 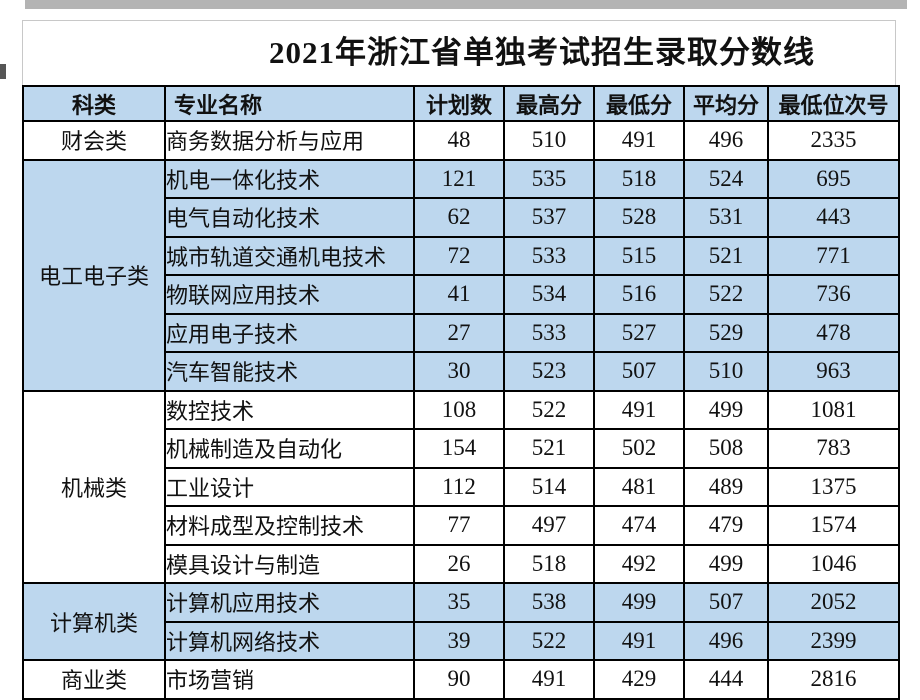 What do you see at coordinates (459, 448) in the screenshot?
I see `value-cell: 154` at bounding box center [459, 448].